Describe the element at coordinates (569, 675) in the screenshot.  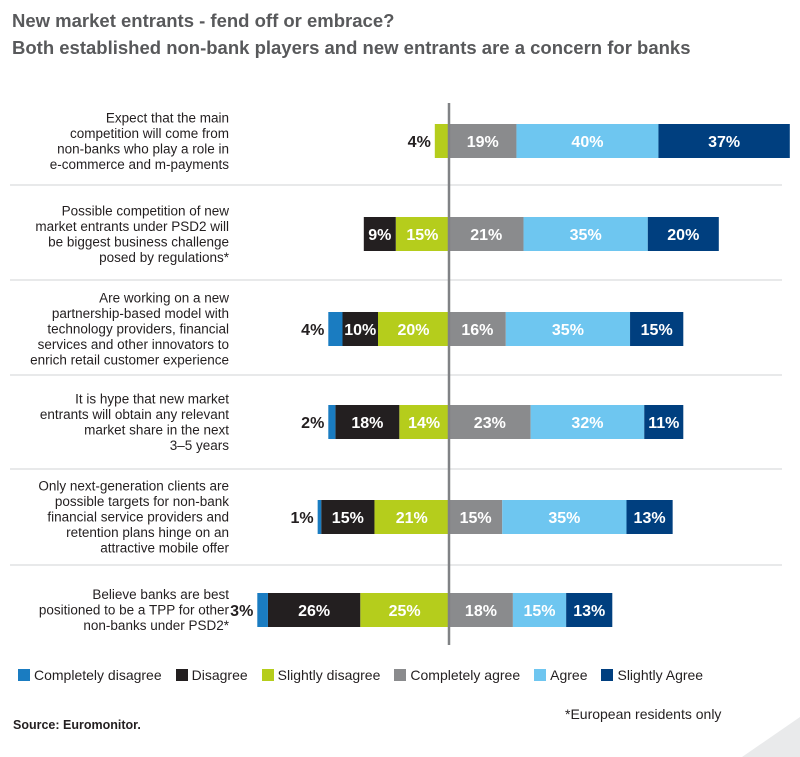
I see `legend-label: Agree` at that location.